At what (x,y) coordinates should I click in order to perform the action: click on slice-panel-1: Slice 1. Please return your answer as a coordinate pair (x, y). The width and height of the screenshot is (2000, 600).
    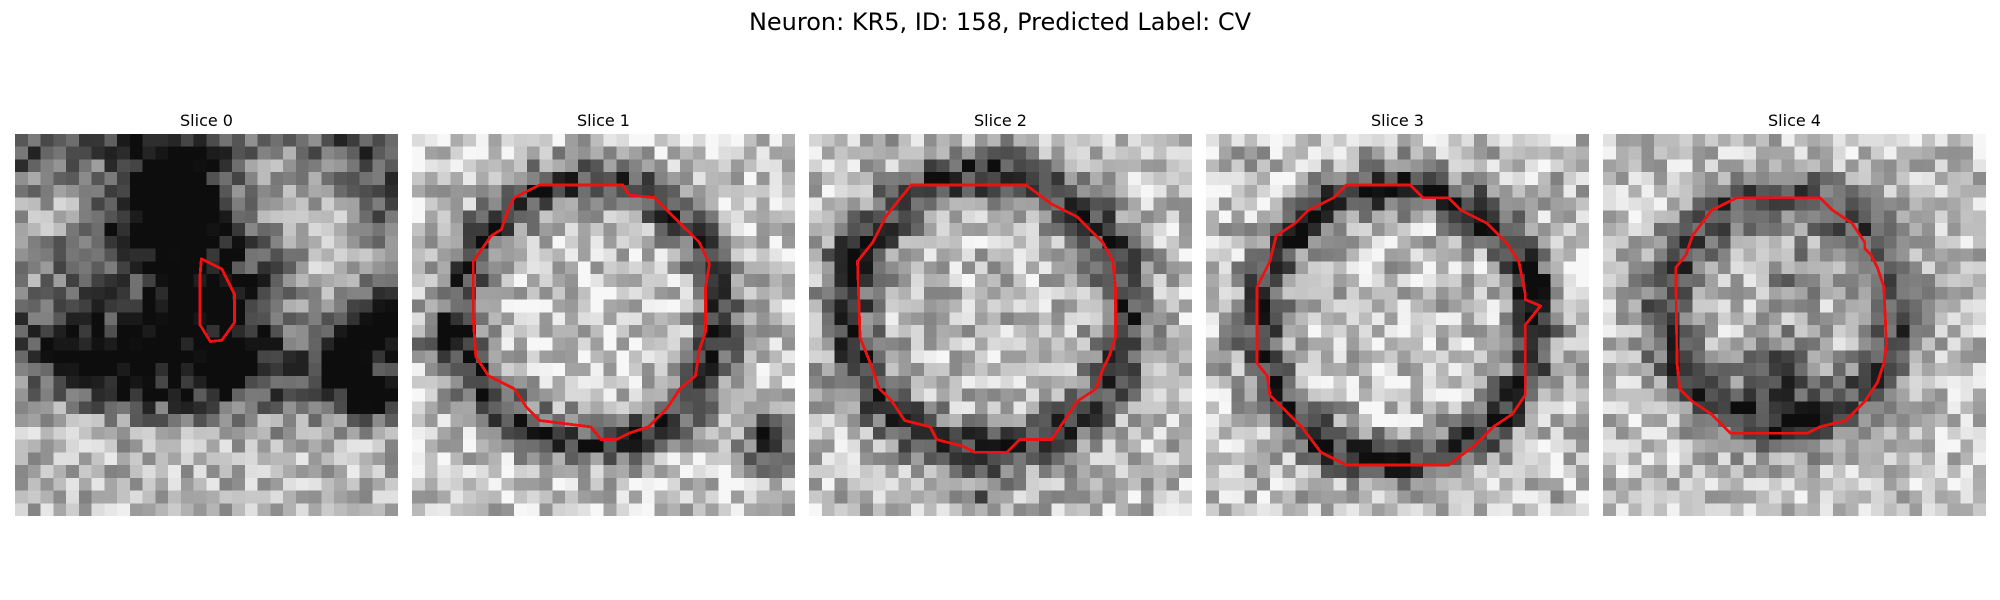
    Looking at the image, I should click on (603, 312).